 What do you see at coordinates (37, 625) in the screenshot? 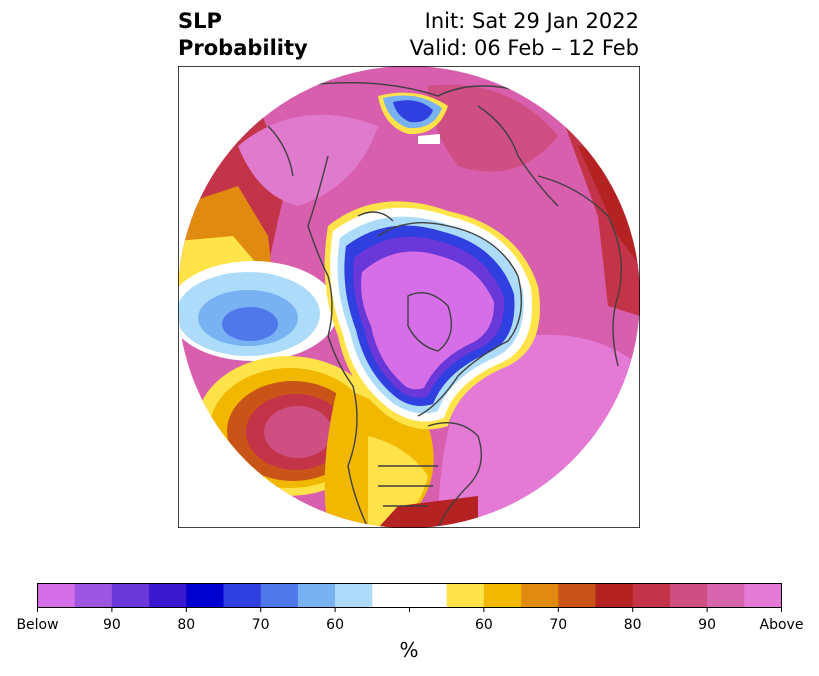
I see `colorbar-tick-label: Below` at bounding box center [37, 625].